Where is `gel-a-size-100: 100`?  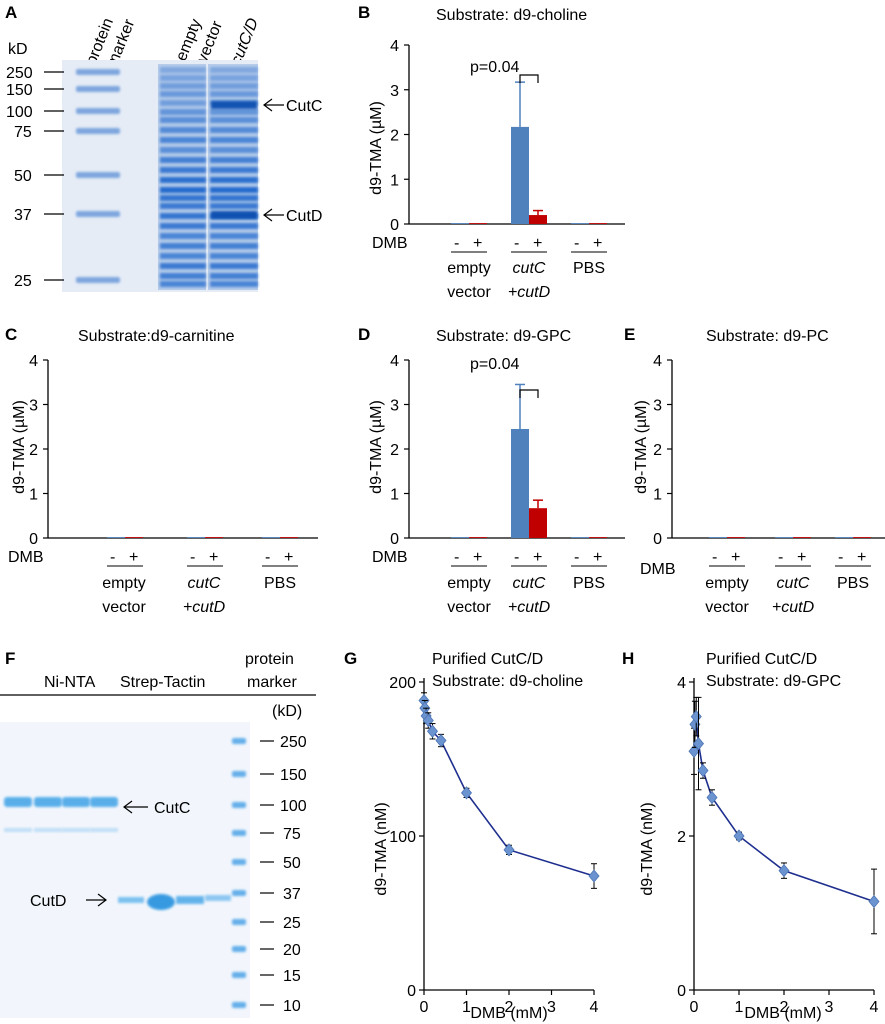
gel-a-size-100: 100 is located at coordinates (19, 112).